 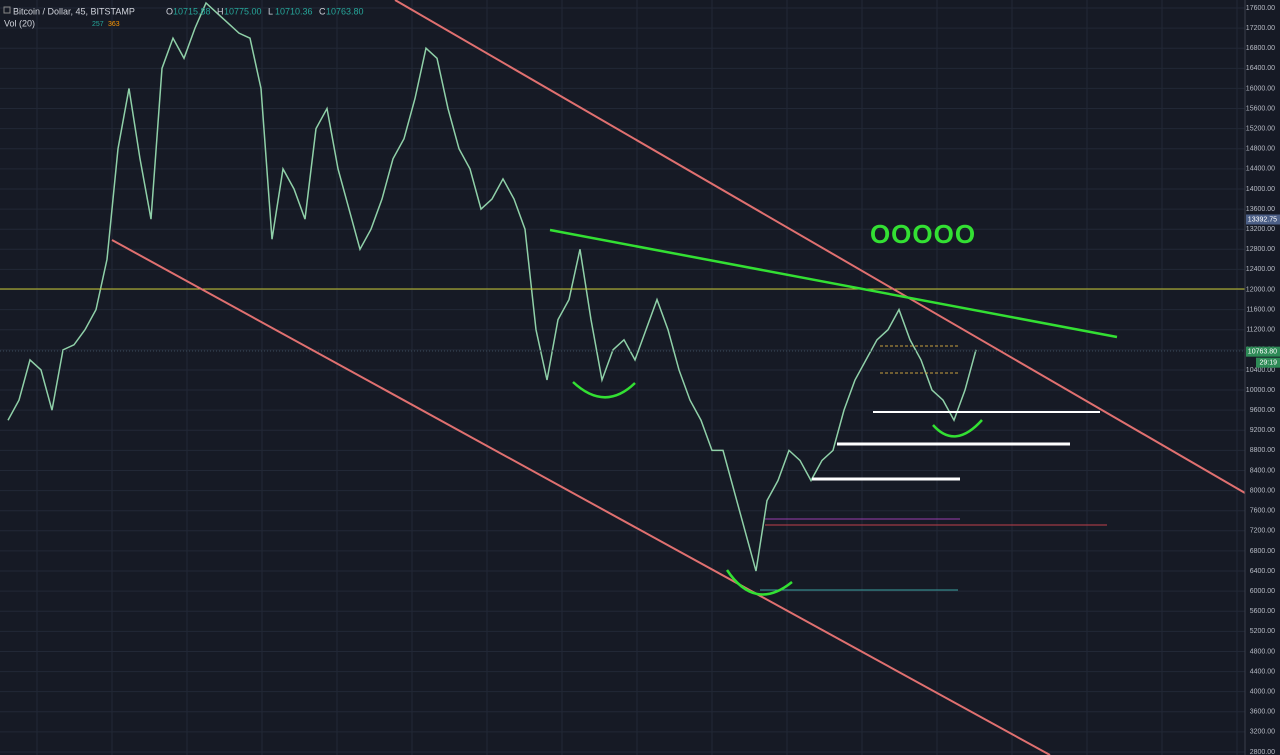 What do you see at coordinates (98, 24) in the screenshot?
I see `volume-value: 257` at bounding box center [98, 24].